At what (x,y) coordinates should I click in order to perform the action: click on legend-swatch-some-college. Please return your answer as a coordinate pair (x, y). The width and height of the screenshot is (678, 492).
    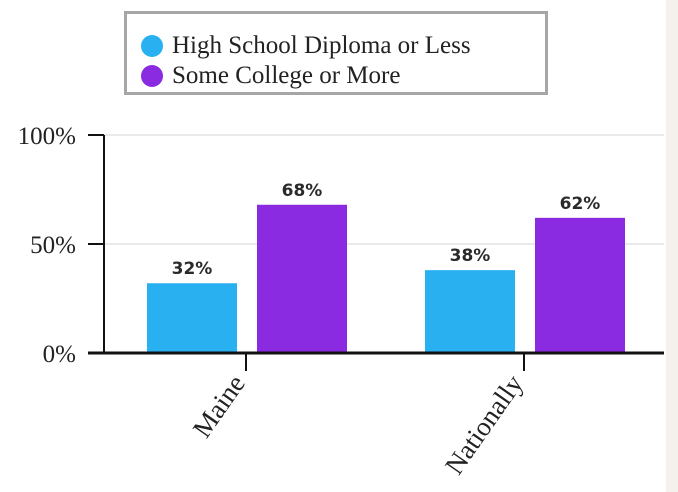
    Looking at the image, I should click on (152, 76).